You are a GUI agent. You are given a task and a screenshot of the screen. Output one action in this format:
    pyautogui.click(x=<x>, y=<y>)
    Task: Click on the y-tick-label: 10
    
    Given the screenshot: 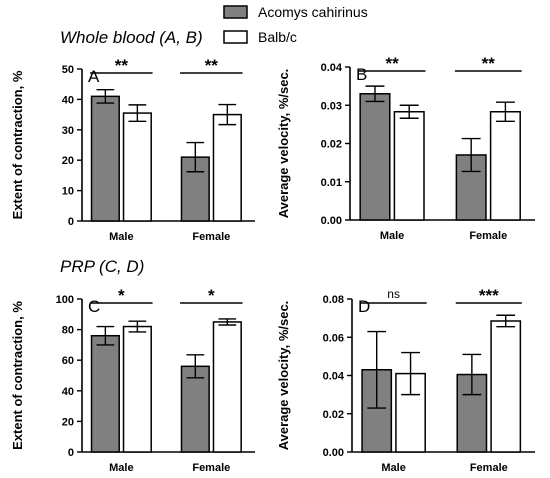 What is the action you would take?
    pyautogui.click(x=68, y=192)
    